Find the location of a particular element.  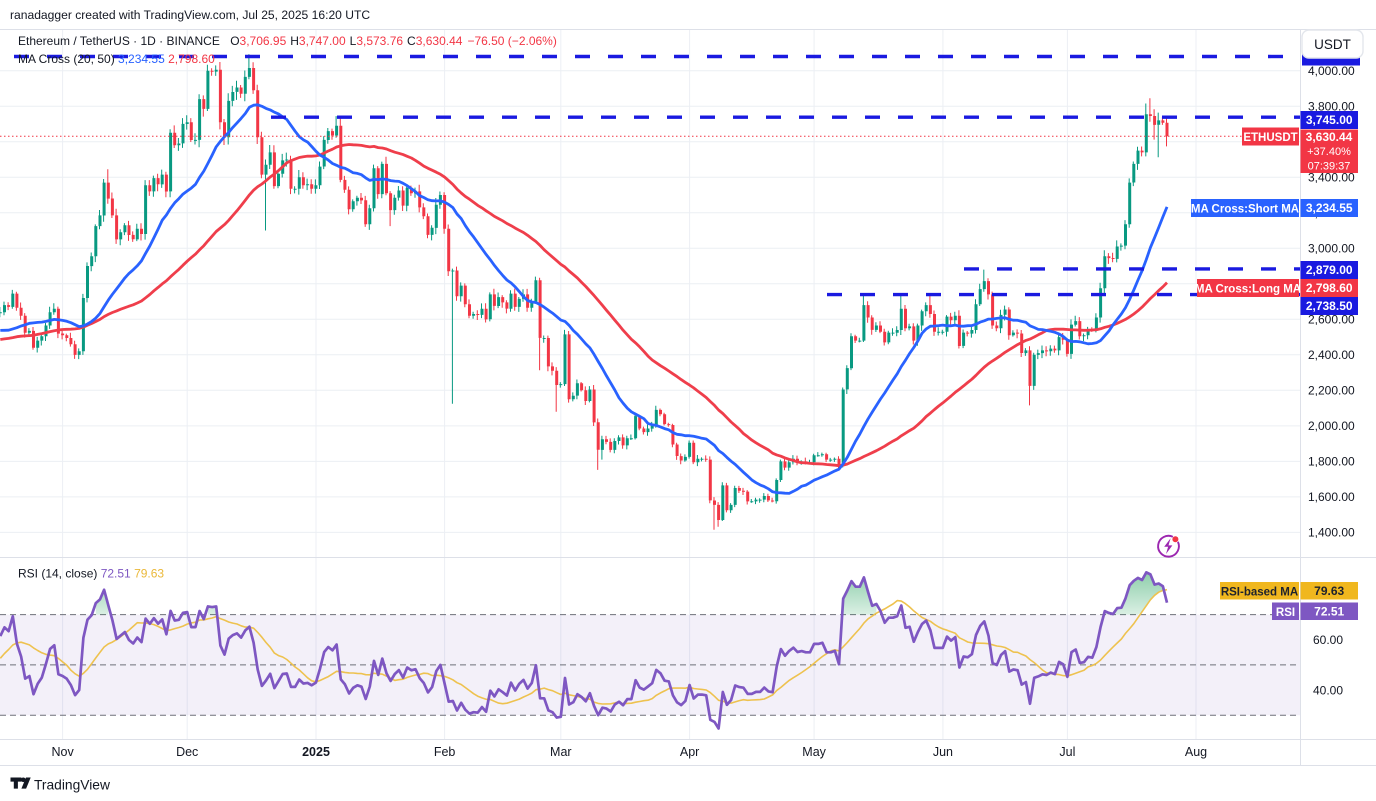

svg-text: 2,200.00 is located at coordinates (1331, 391).